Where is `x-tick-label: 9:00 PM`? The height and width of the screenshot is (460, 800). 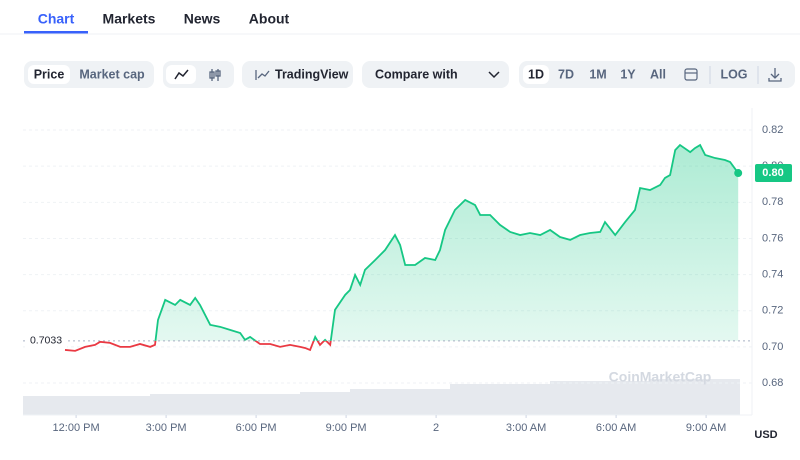
x-tick-label: 9:00 PM is located at coordinates (346, 428).